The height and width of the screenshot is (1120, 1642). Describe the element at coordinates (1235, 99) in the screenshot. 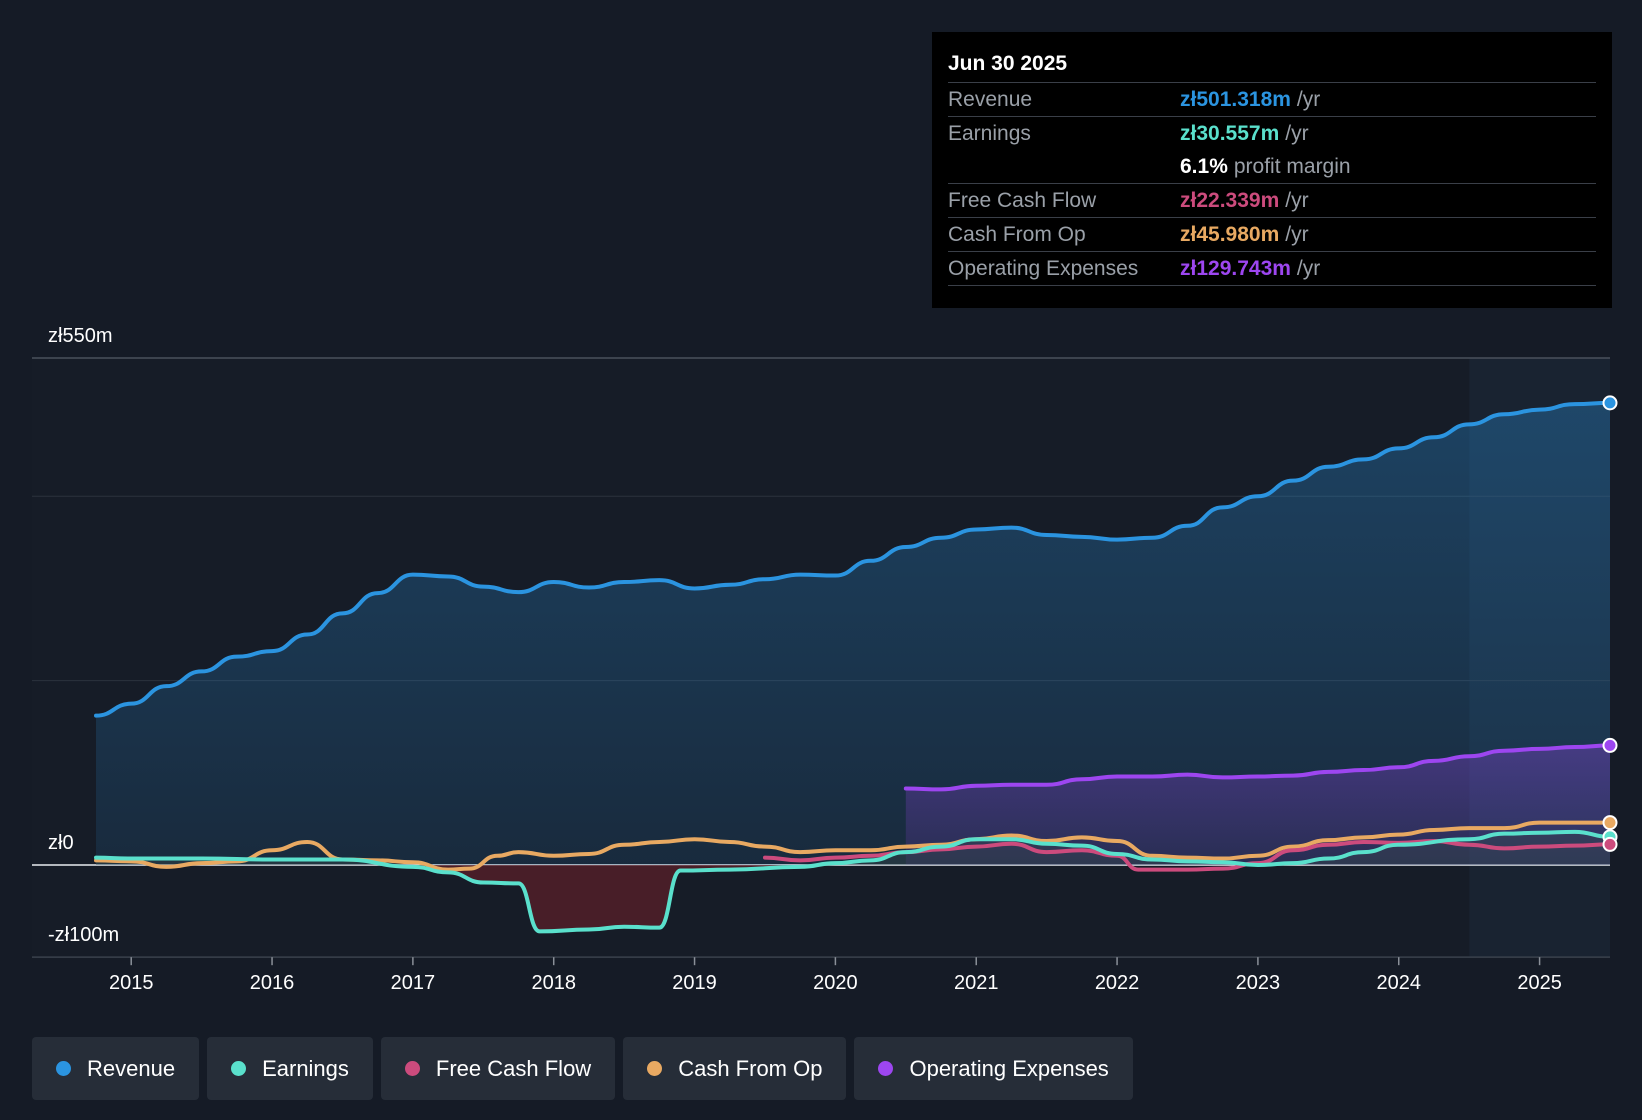

I see `tooltip-value: zł501.318m` at that location.